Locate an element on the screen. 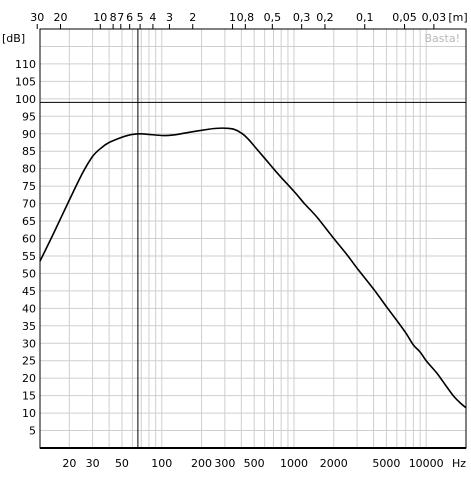 This screenshot has width=471, height=480. top-tick-label: 0,1 is located at coordinates (365, 17).